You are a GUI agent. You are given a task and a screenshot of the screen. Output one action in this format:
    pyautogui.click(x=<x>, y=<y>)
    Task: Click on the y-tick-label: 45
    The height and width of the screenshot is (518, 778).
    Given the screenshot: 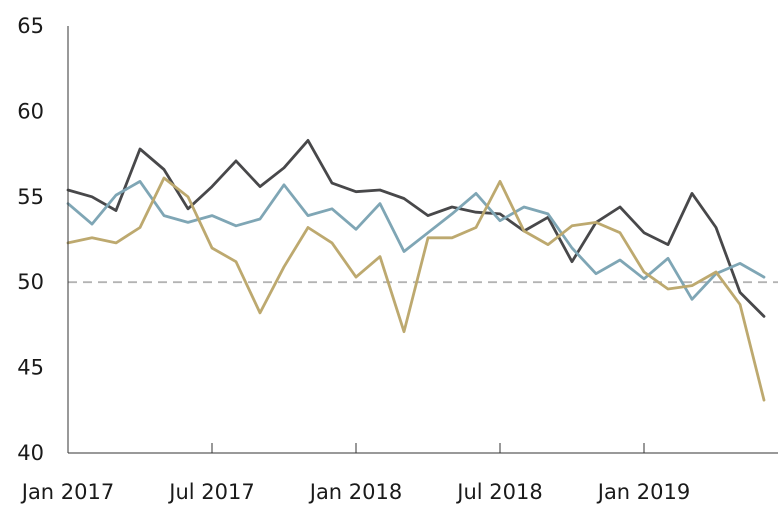 What is the action you would take?
    pyautogui.click(x=30, y=368)
    